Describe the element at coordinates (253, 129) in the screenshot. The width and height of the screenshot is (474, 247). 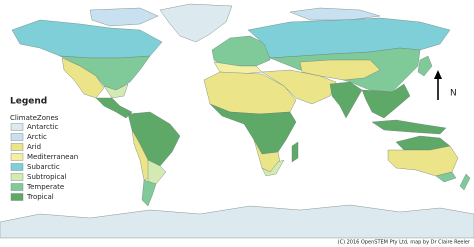
I see `africa-tropical` at that location.